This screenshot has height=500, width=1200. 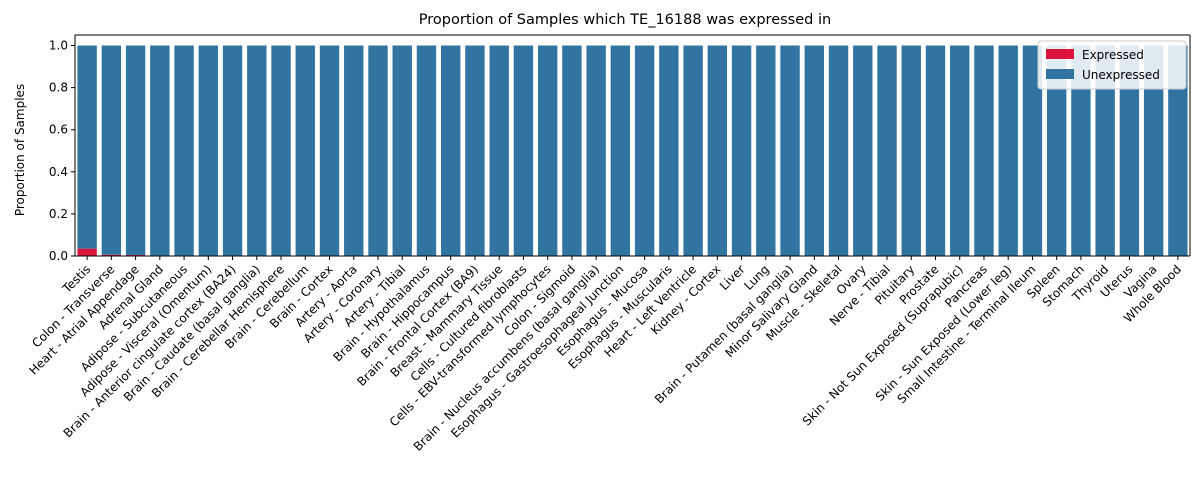 I want to click on legend: Expressed Unexpressed, so click(x=1112, y=65).